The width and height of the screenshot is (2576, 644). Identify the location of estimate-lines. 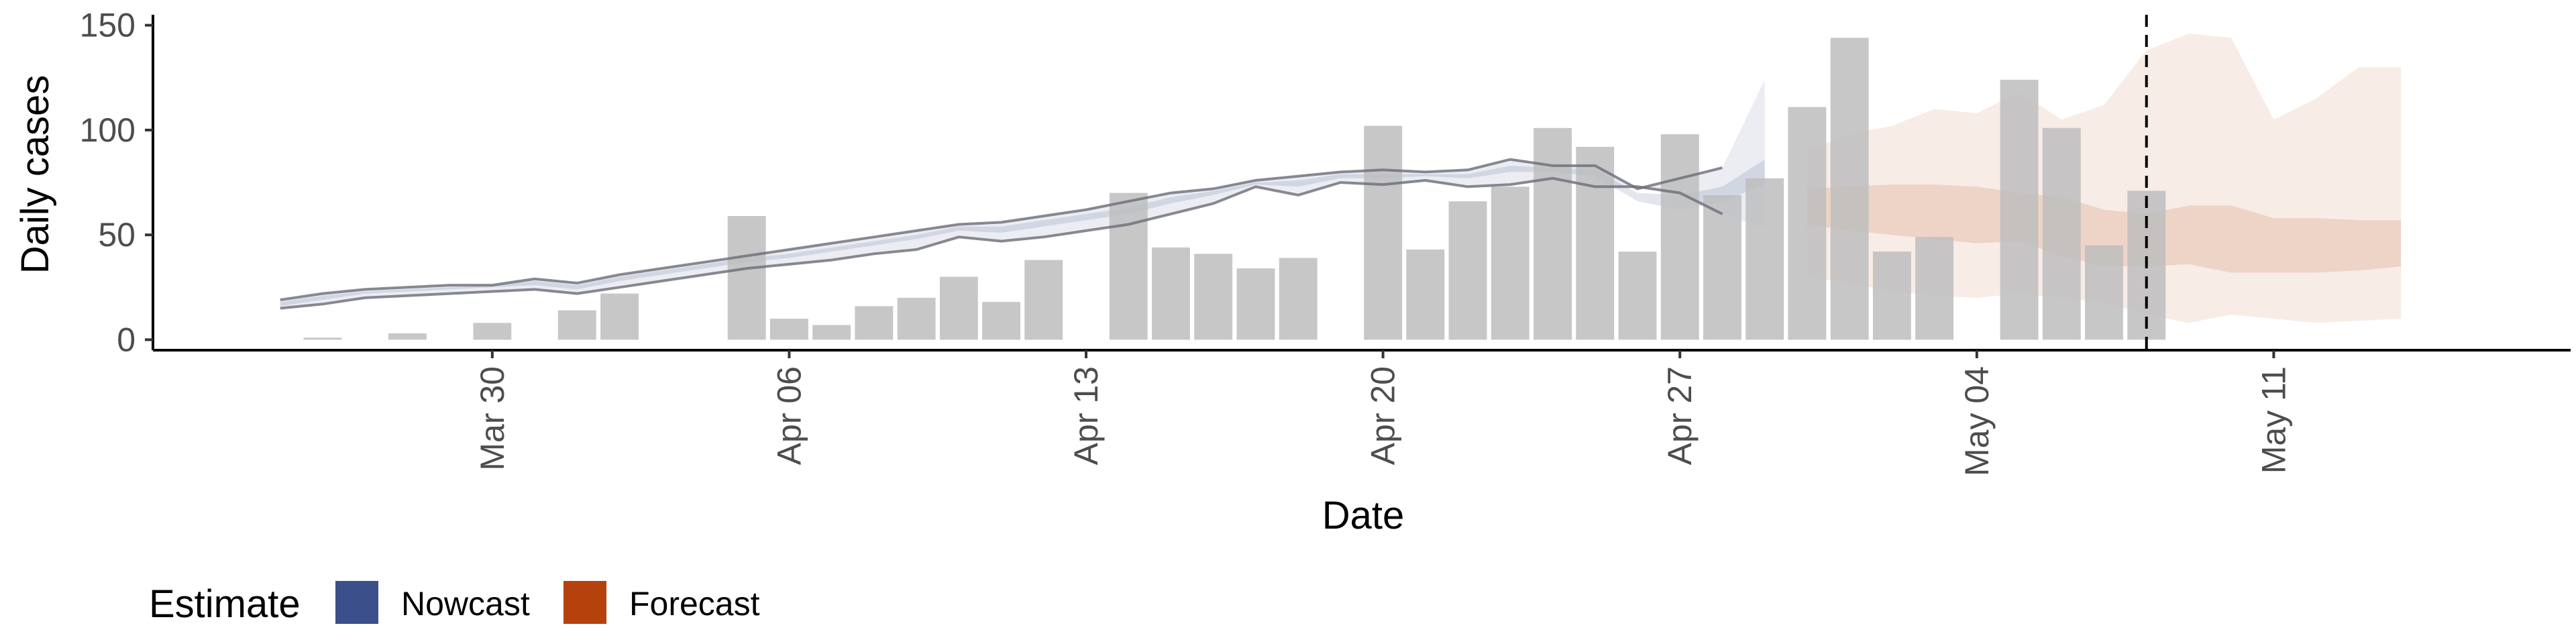
(1001, 234).